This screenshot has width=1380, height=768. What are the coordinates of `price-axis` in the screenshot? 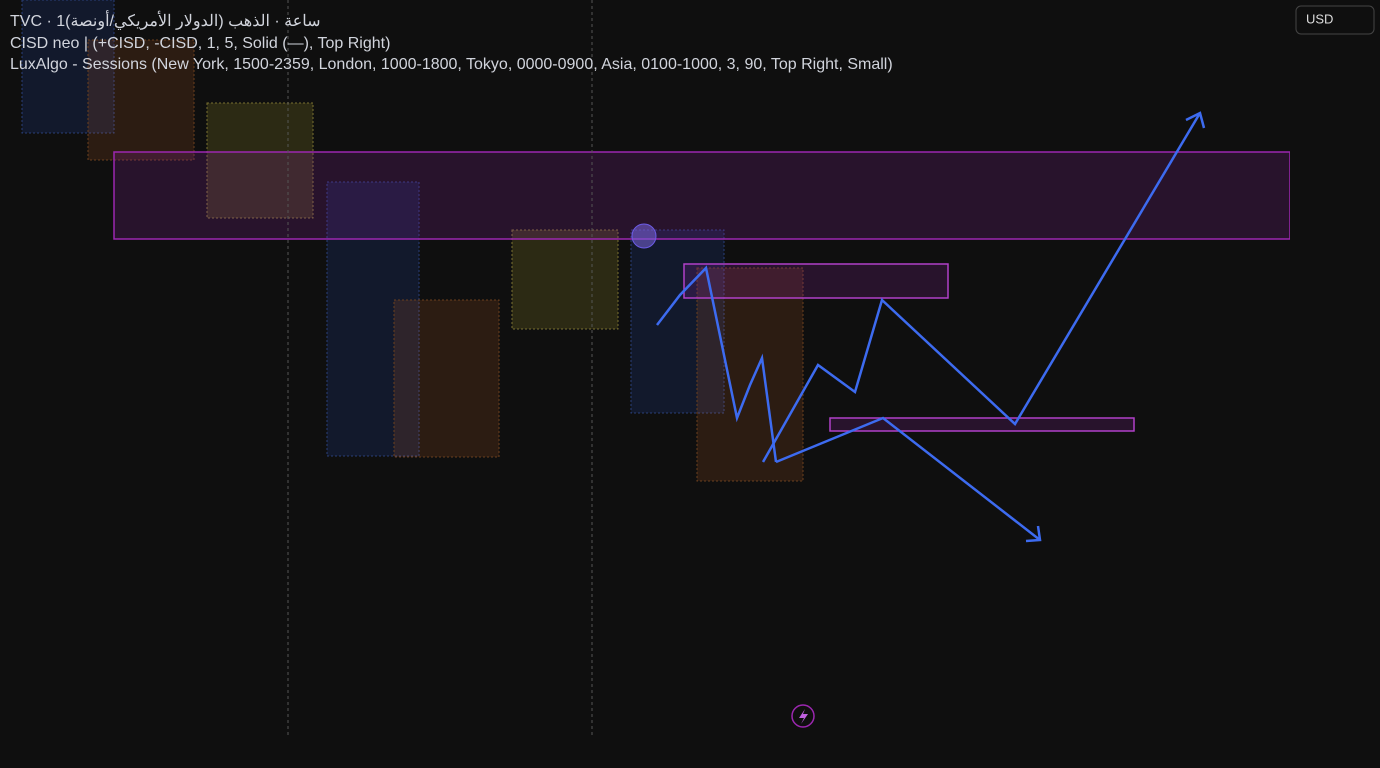 It's located at (1335, 384).